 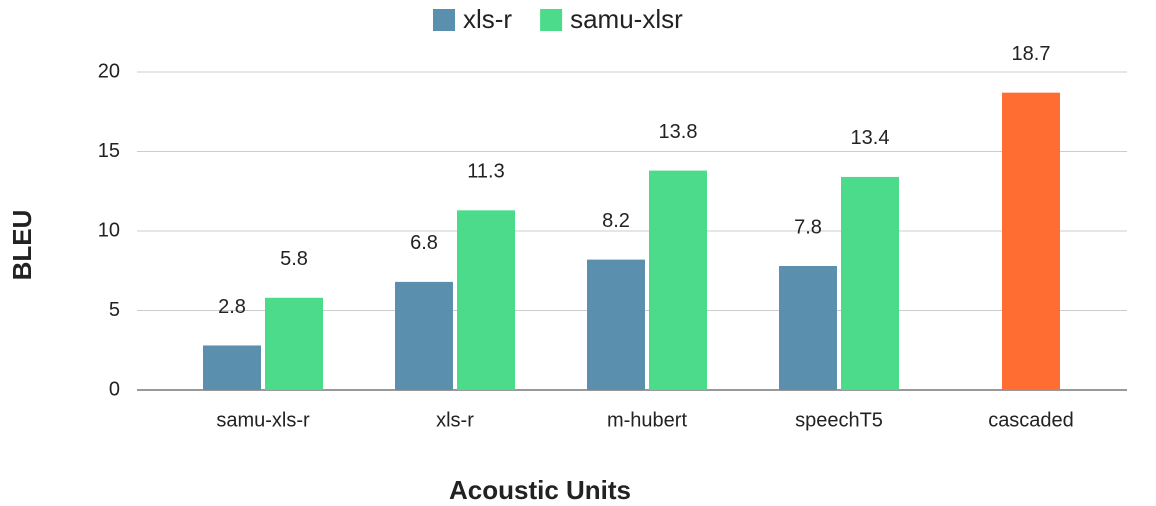 What do you see at coordinates (678, 132) in the screenshot?
I see `value-label: 13.8` at bounding box center [678, 132].